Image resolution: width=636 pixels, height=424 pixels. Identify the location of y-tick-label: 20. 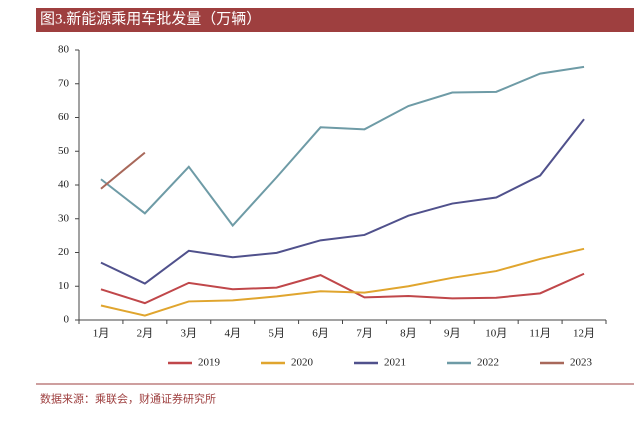
(64, 252).